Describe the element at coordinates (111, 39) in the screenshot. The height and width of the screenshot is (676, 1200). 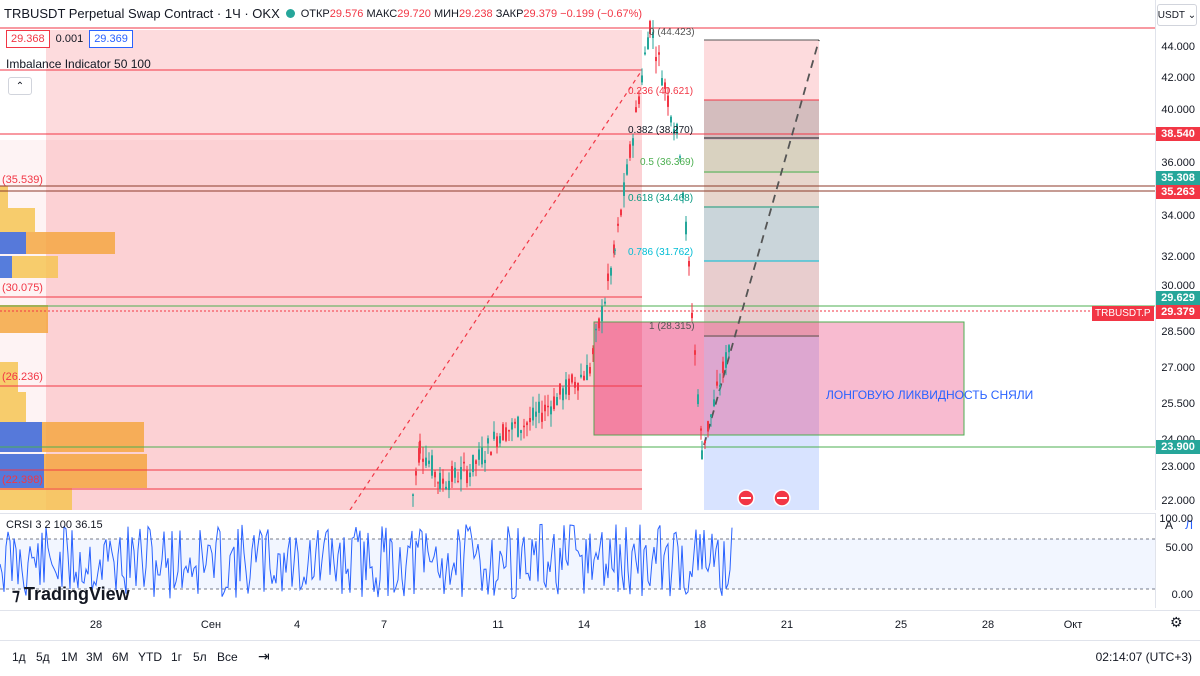
I see `buy-price-button: 29.369` at that location.